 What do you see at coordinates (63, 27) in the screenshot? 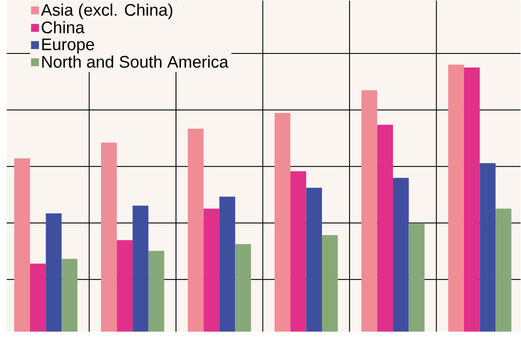
I see `legend-label: China` at bounding box center [63, 27].